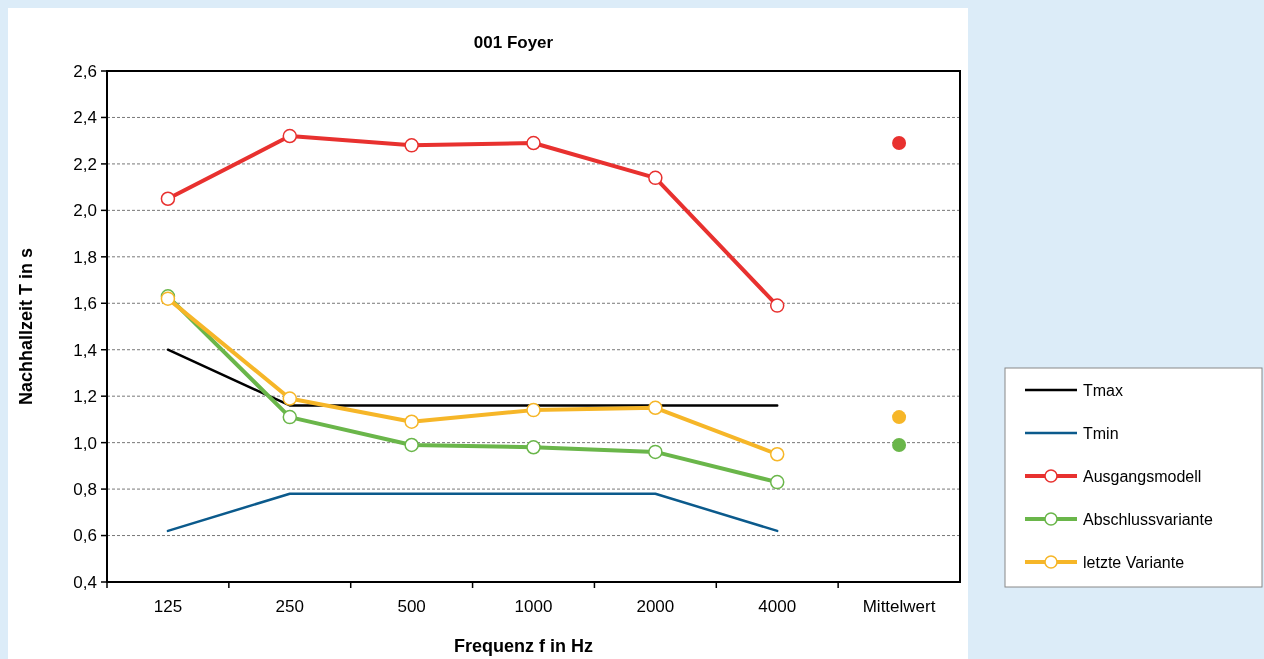 This screenshot has width=1264, height=659. Describe the element at coordinates (85, 71) in the screenshot. I see `y-tick-label: 2,6` at that location.